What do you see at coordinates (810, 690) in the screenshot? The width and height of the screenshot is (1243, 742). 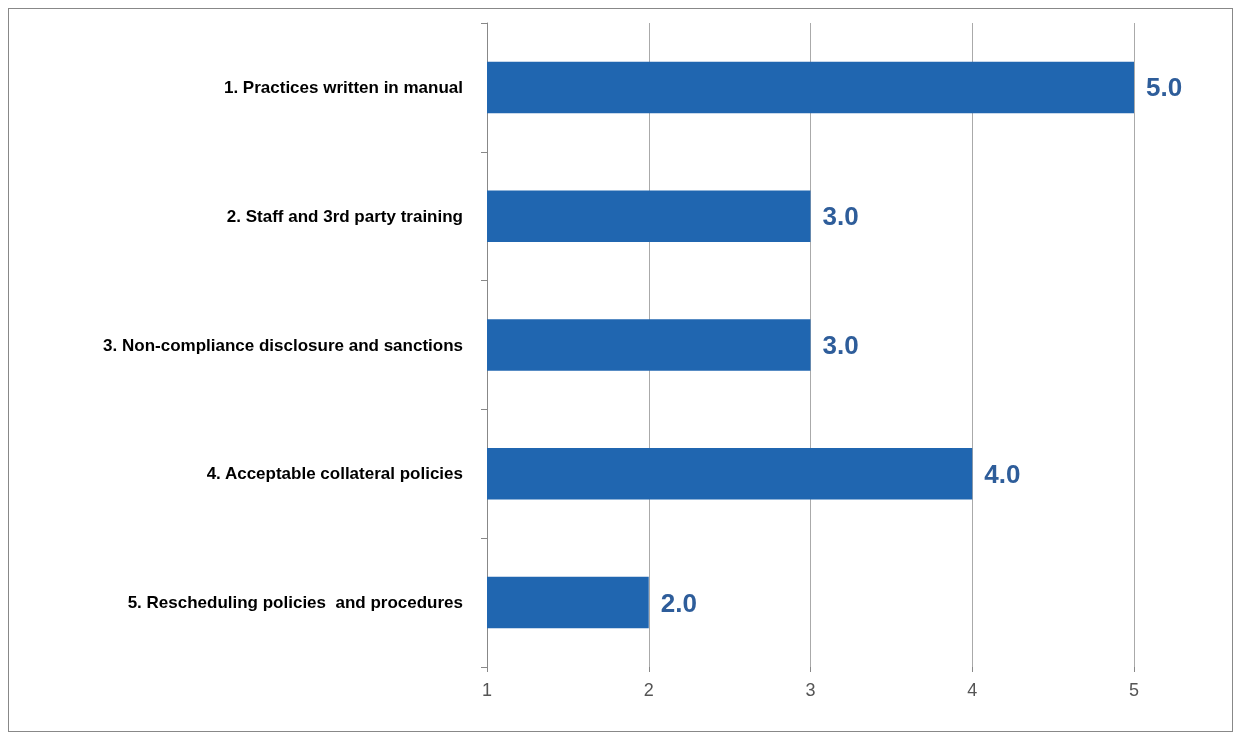 I see `x-tick-label: 3` at bounding box center [810, 690].